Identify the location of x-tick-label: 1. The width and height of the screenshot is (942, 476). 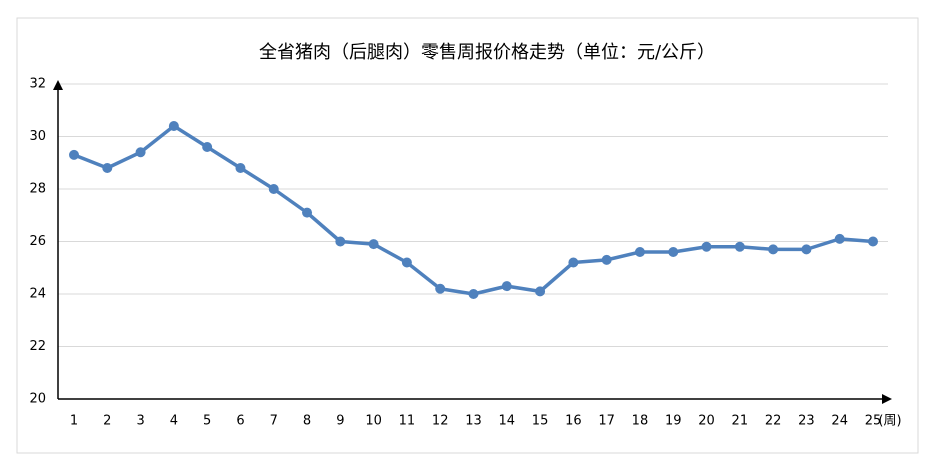
(74, 421).